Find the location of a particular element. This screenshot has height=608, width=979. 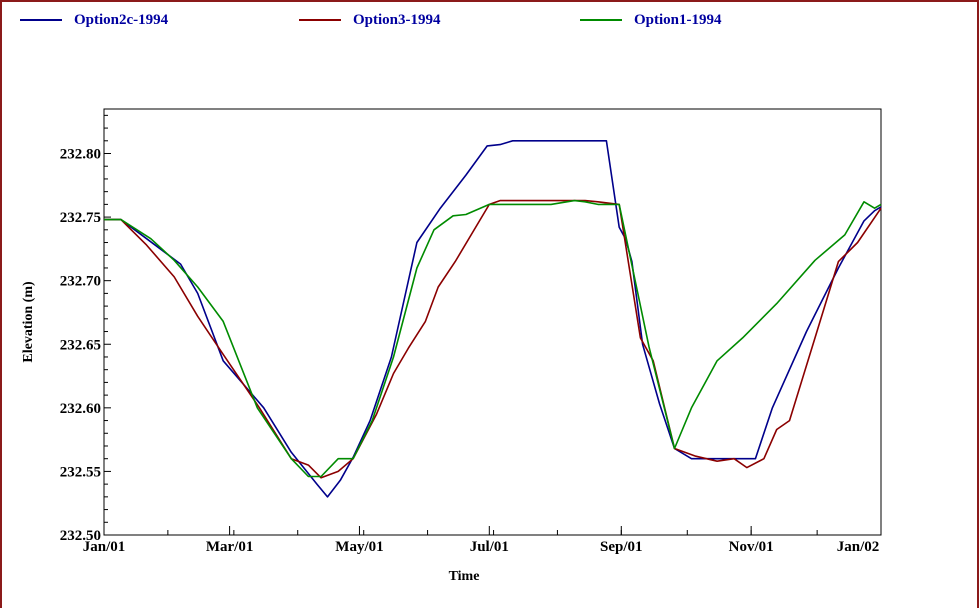

legend-swatch-option1 is located at coordinates (601, 20).